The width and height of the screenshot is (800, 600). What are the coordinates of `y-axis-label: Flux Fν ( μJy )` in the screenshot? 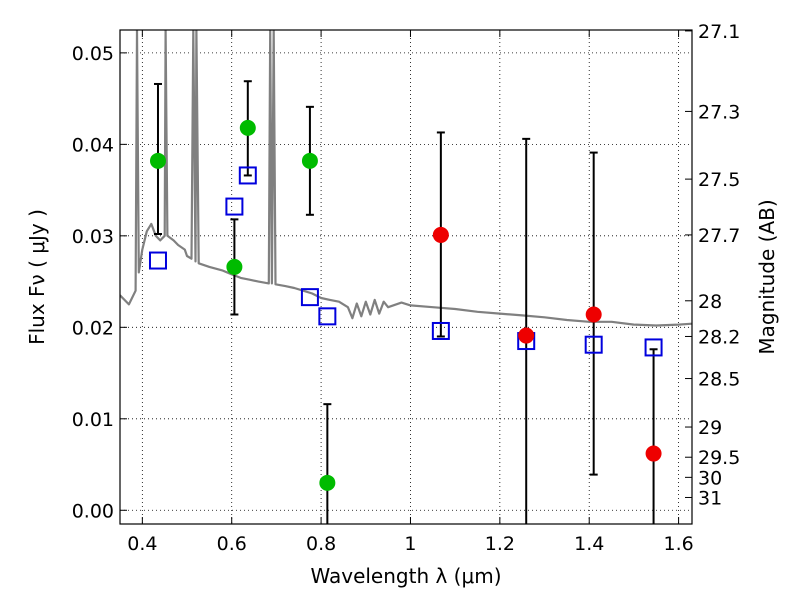 It's located at (37, 277).